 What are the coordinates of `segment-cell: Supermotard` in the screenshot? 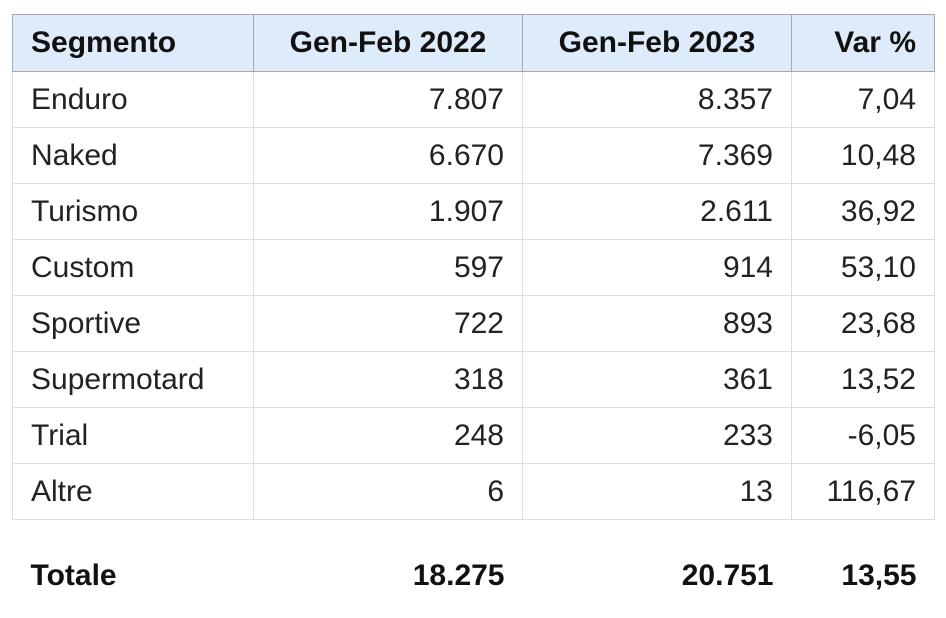 It's located at (133, 379).